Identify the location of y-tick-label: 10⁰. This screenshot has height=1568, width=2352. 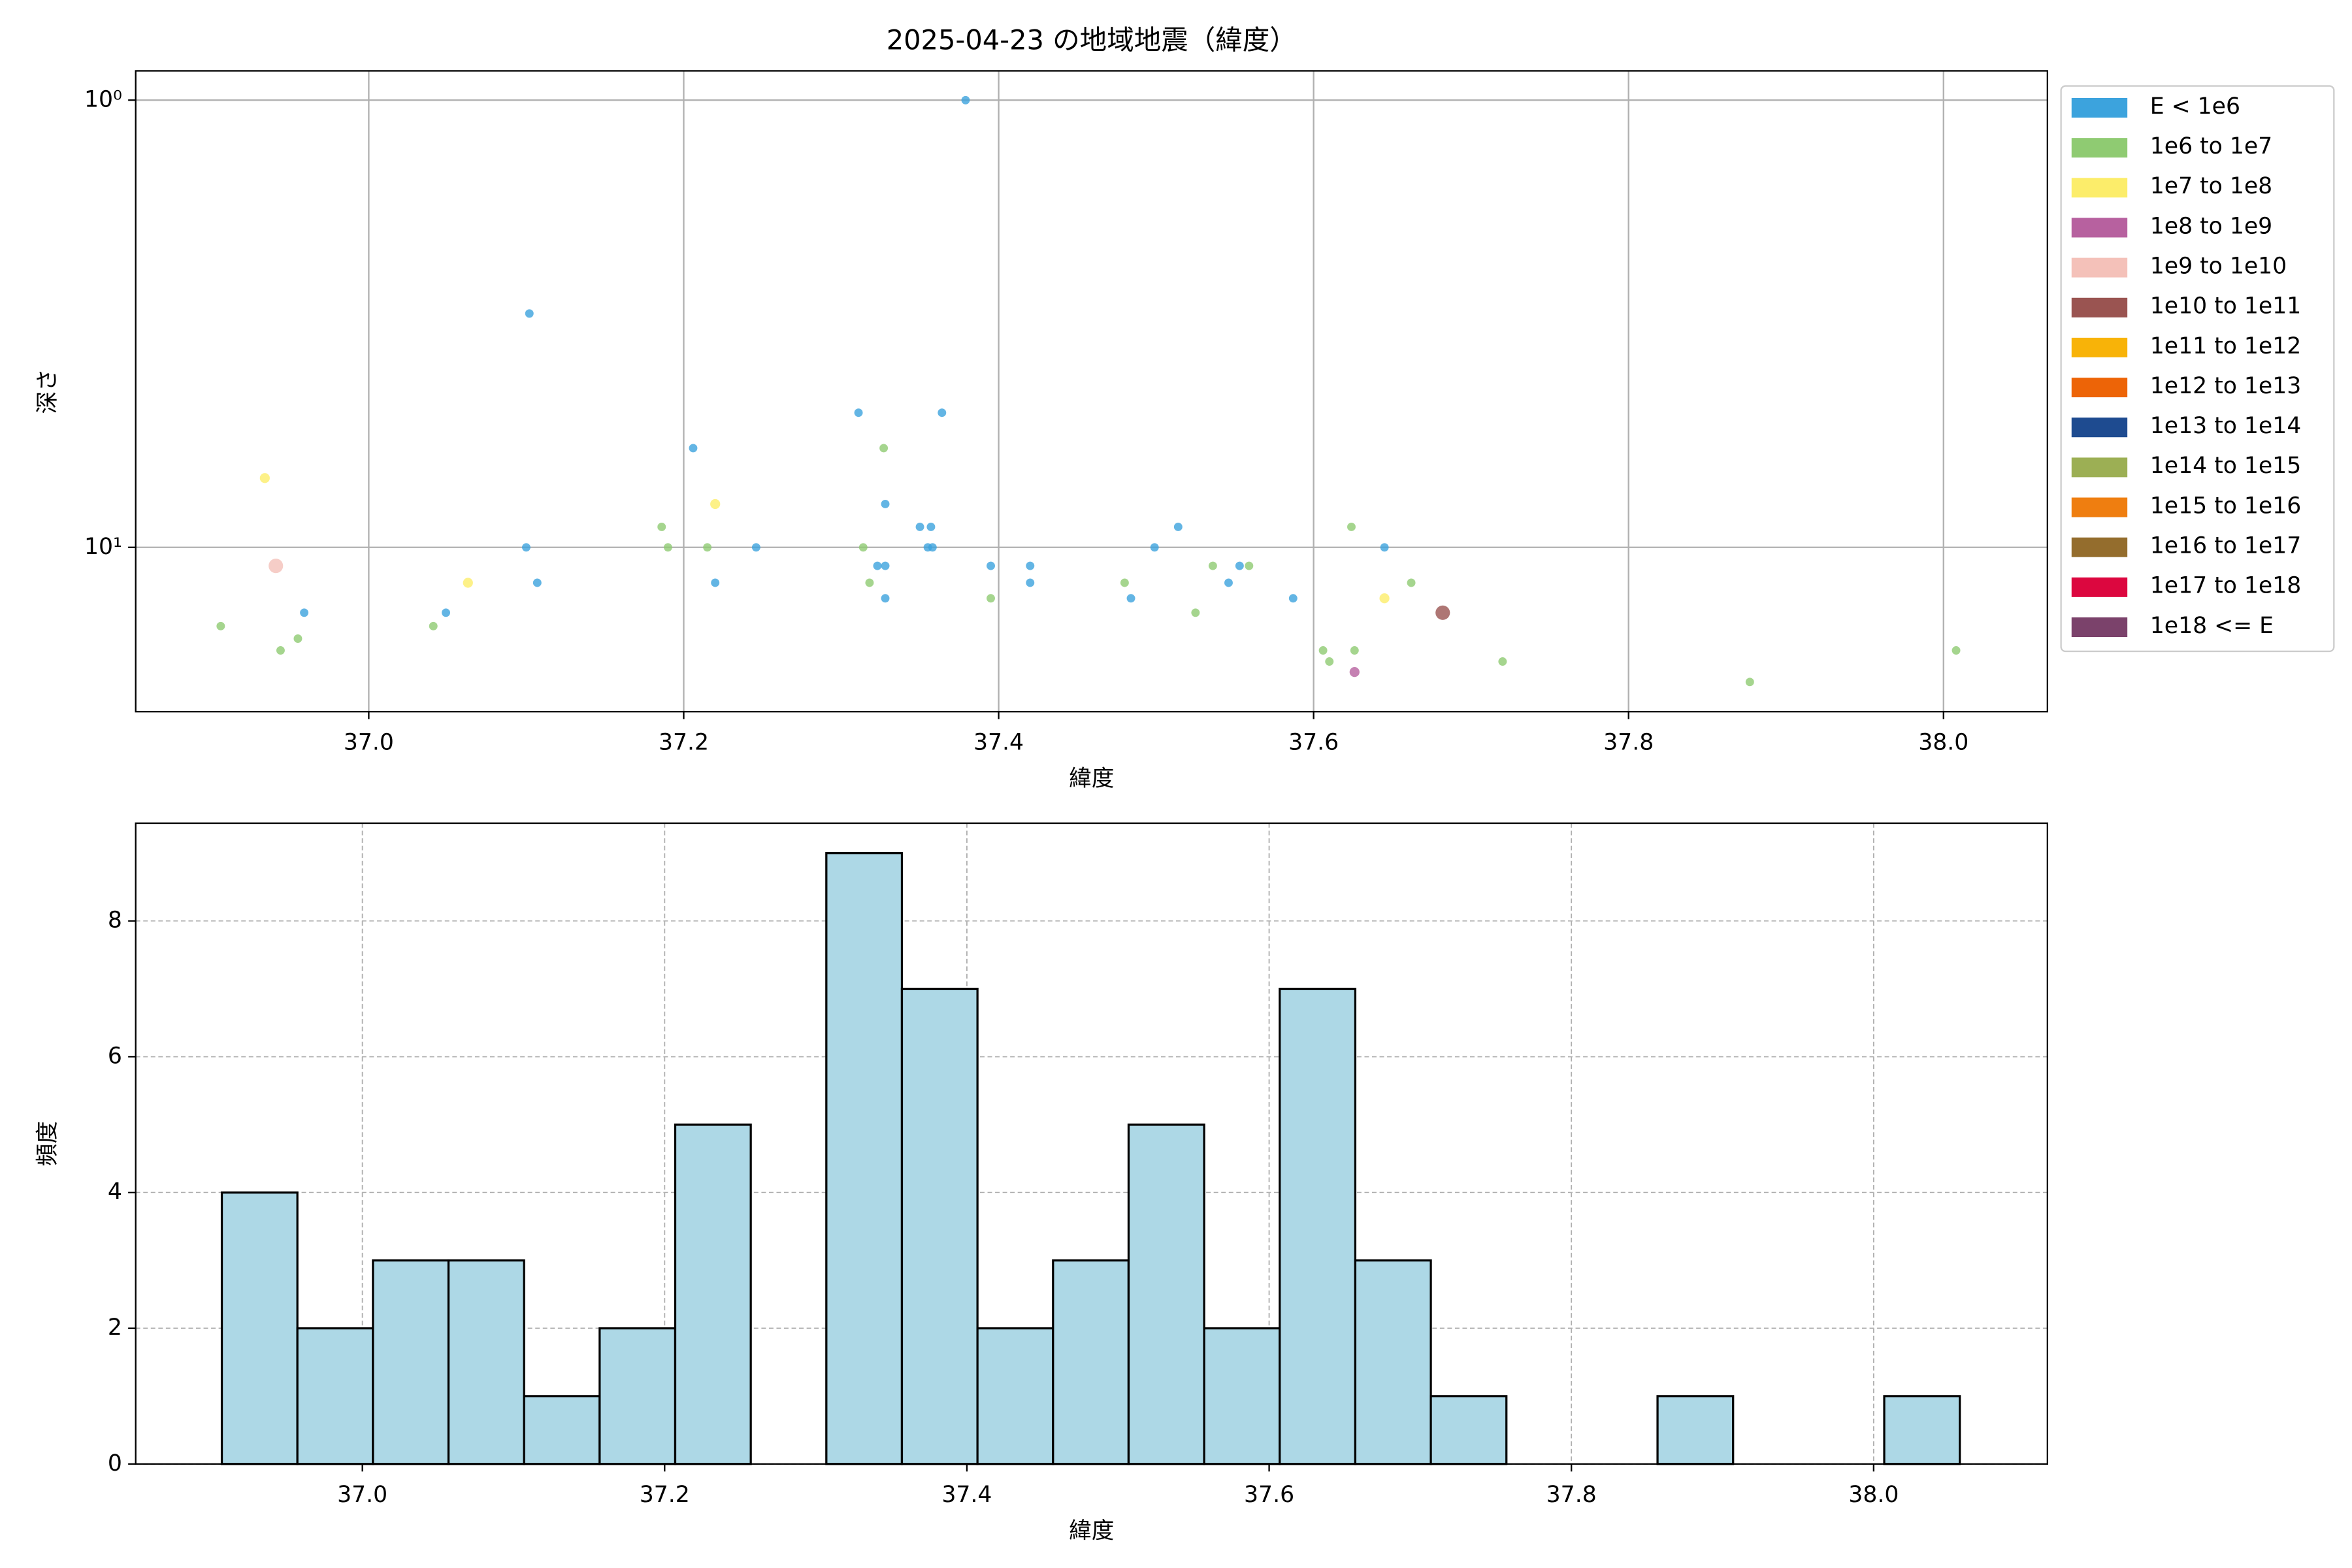
(103, 99).